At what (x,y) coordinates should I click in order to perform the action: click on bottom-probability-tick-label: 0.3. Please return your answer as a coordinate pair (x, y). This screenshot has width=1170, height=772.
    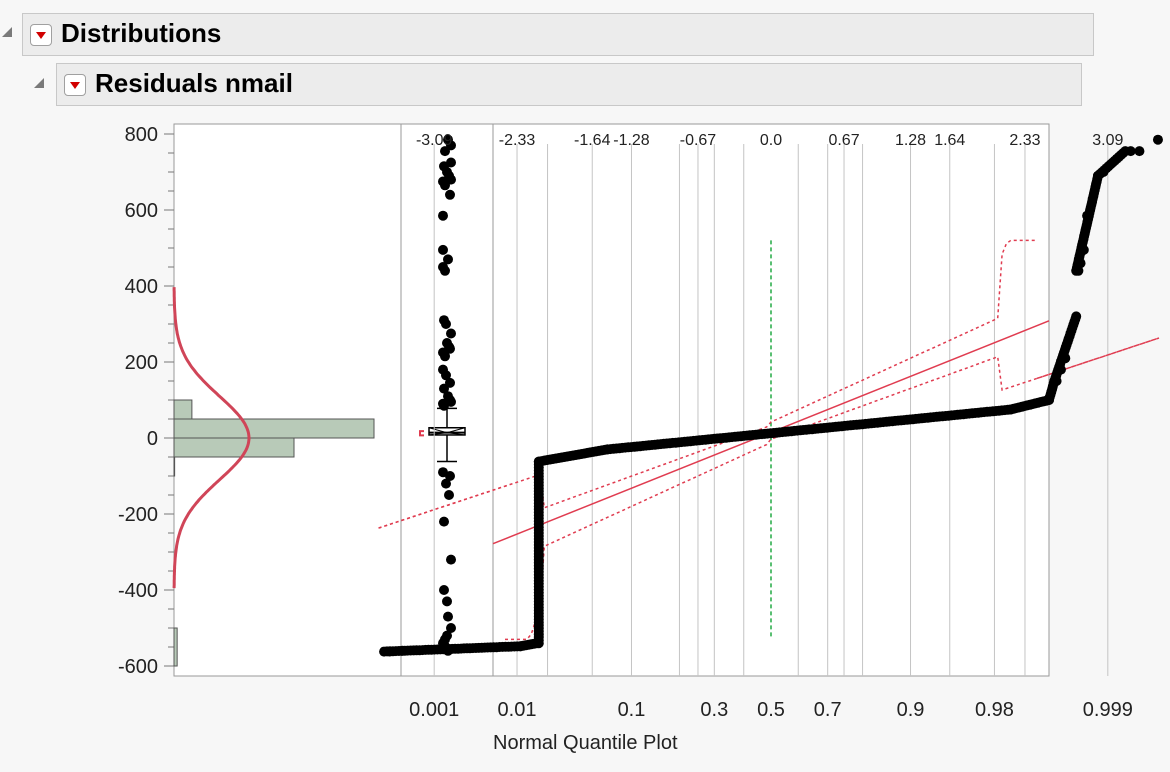
    Looking at the image, I should click on (714, 710).